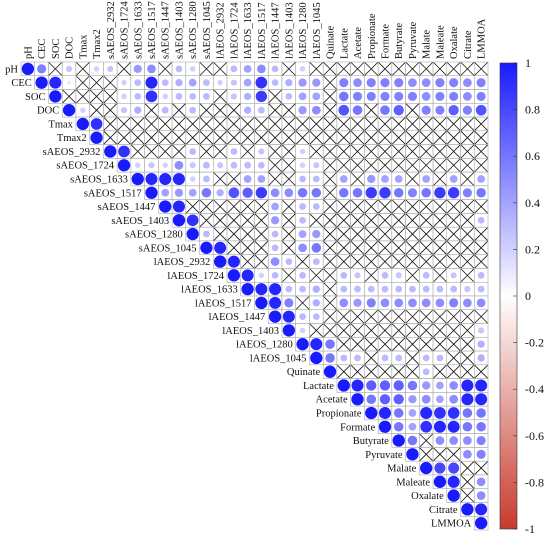  I want to click on nonsignificant-mark-Tmax-Butyrate, so click(399, 124).